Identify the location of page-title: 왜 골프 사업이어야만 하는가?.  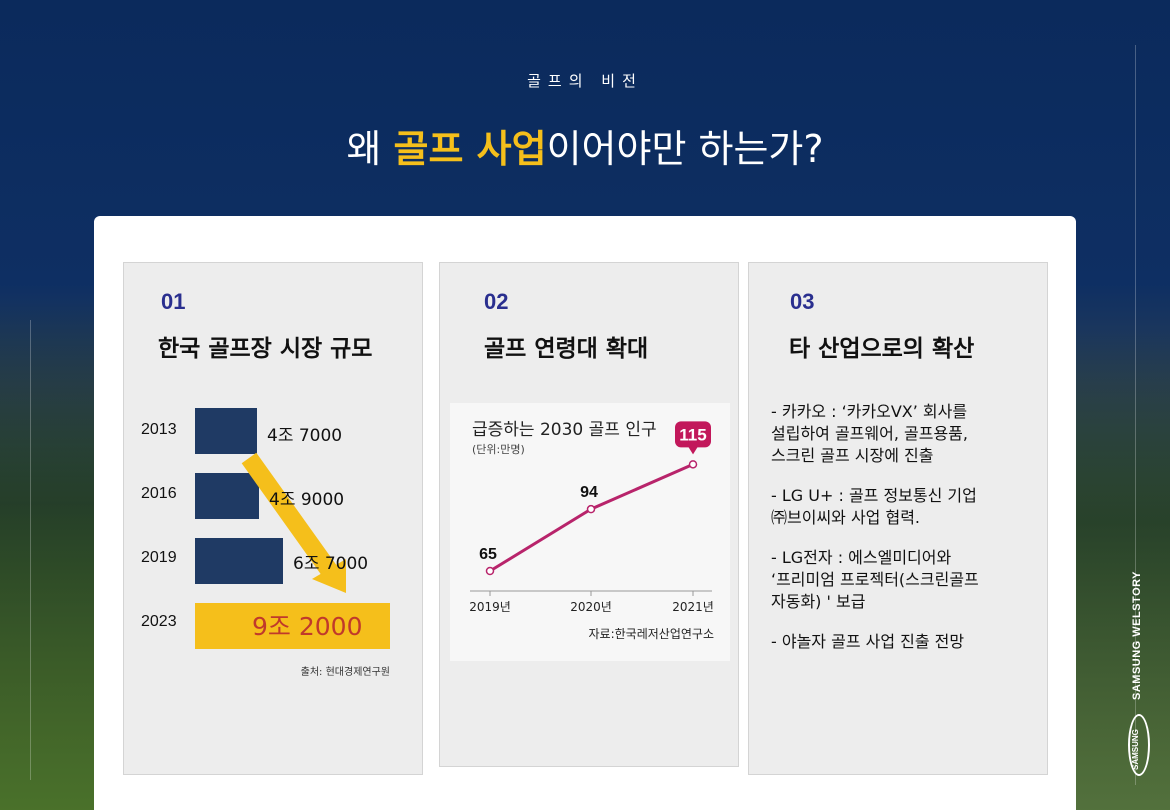
(585, 145).